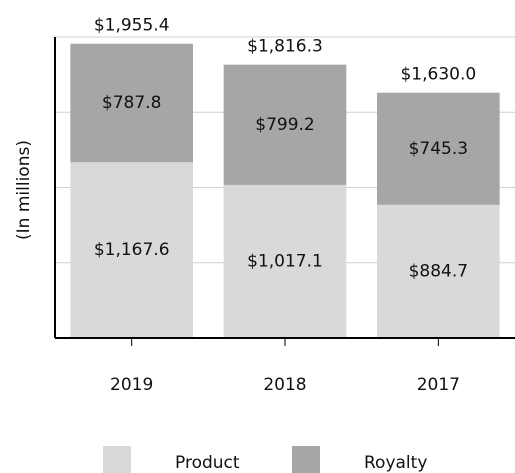 The image size is (515, 473). I want to click on x-tick-label: 2019, so click(131, 385).